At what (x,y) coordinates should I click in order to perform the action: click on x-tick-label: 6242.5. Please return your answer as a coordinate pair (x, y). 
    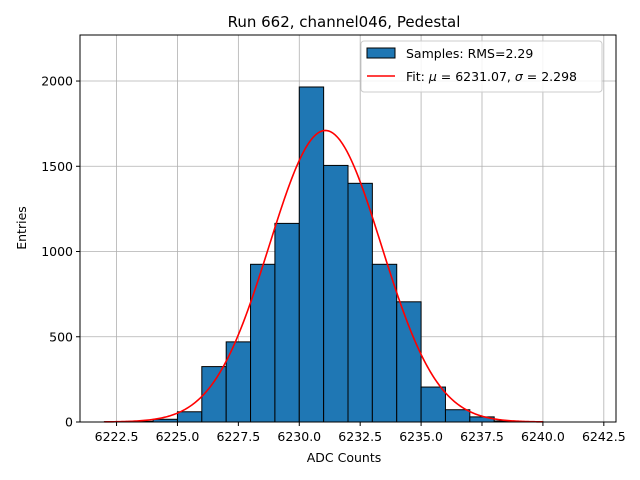
    Looking at the image, I should click on (604, 436).